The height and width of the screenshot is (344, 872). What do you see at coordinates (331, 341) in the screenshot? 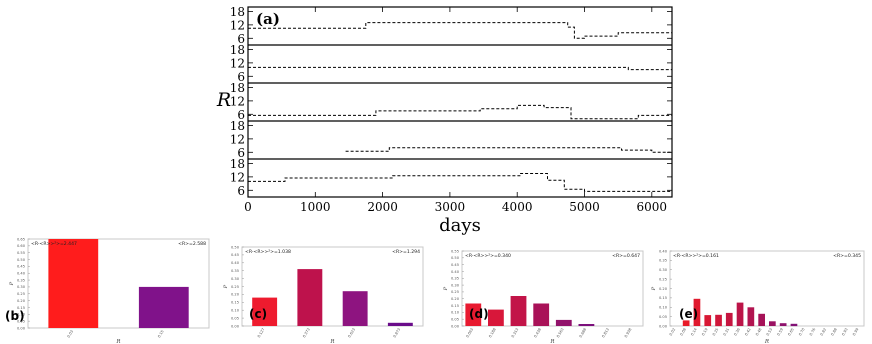
I see `x-axis-label: R` at bounding box center [331, 341].